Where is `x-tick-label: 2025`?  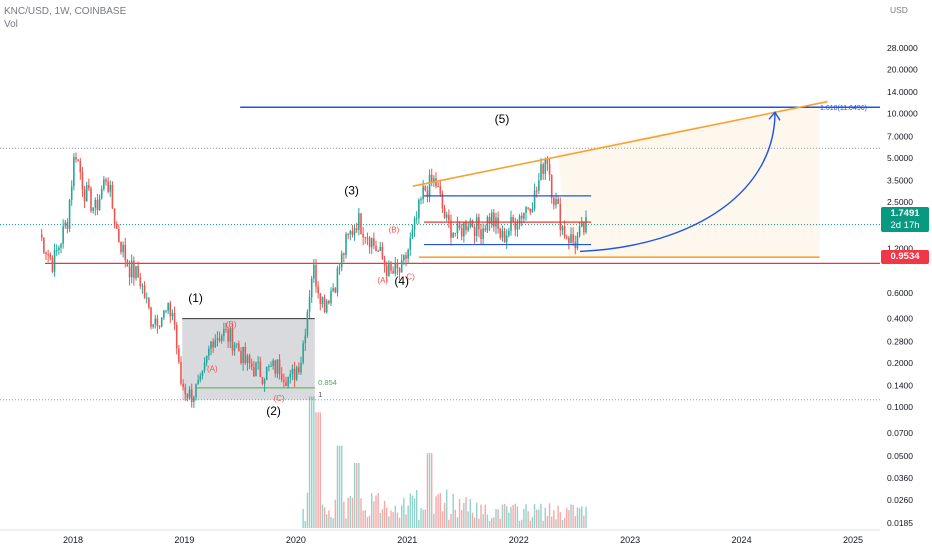
x-tick-label: 2025 is located at coordinates (853, 540).